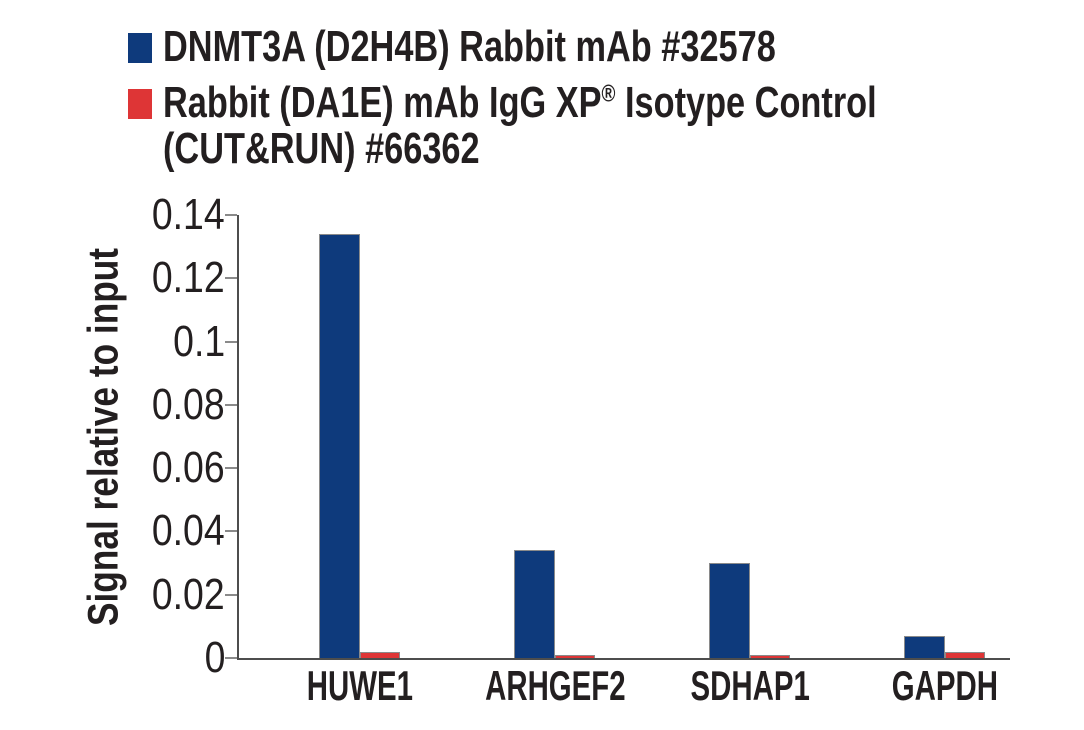 The width and height of the screenshot is (1084, 730). I want to click on bar-gapdh-isotype-control, so click(965, 655).